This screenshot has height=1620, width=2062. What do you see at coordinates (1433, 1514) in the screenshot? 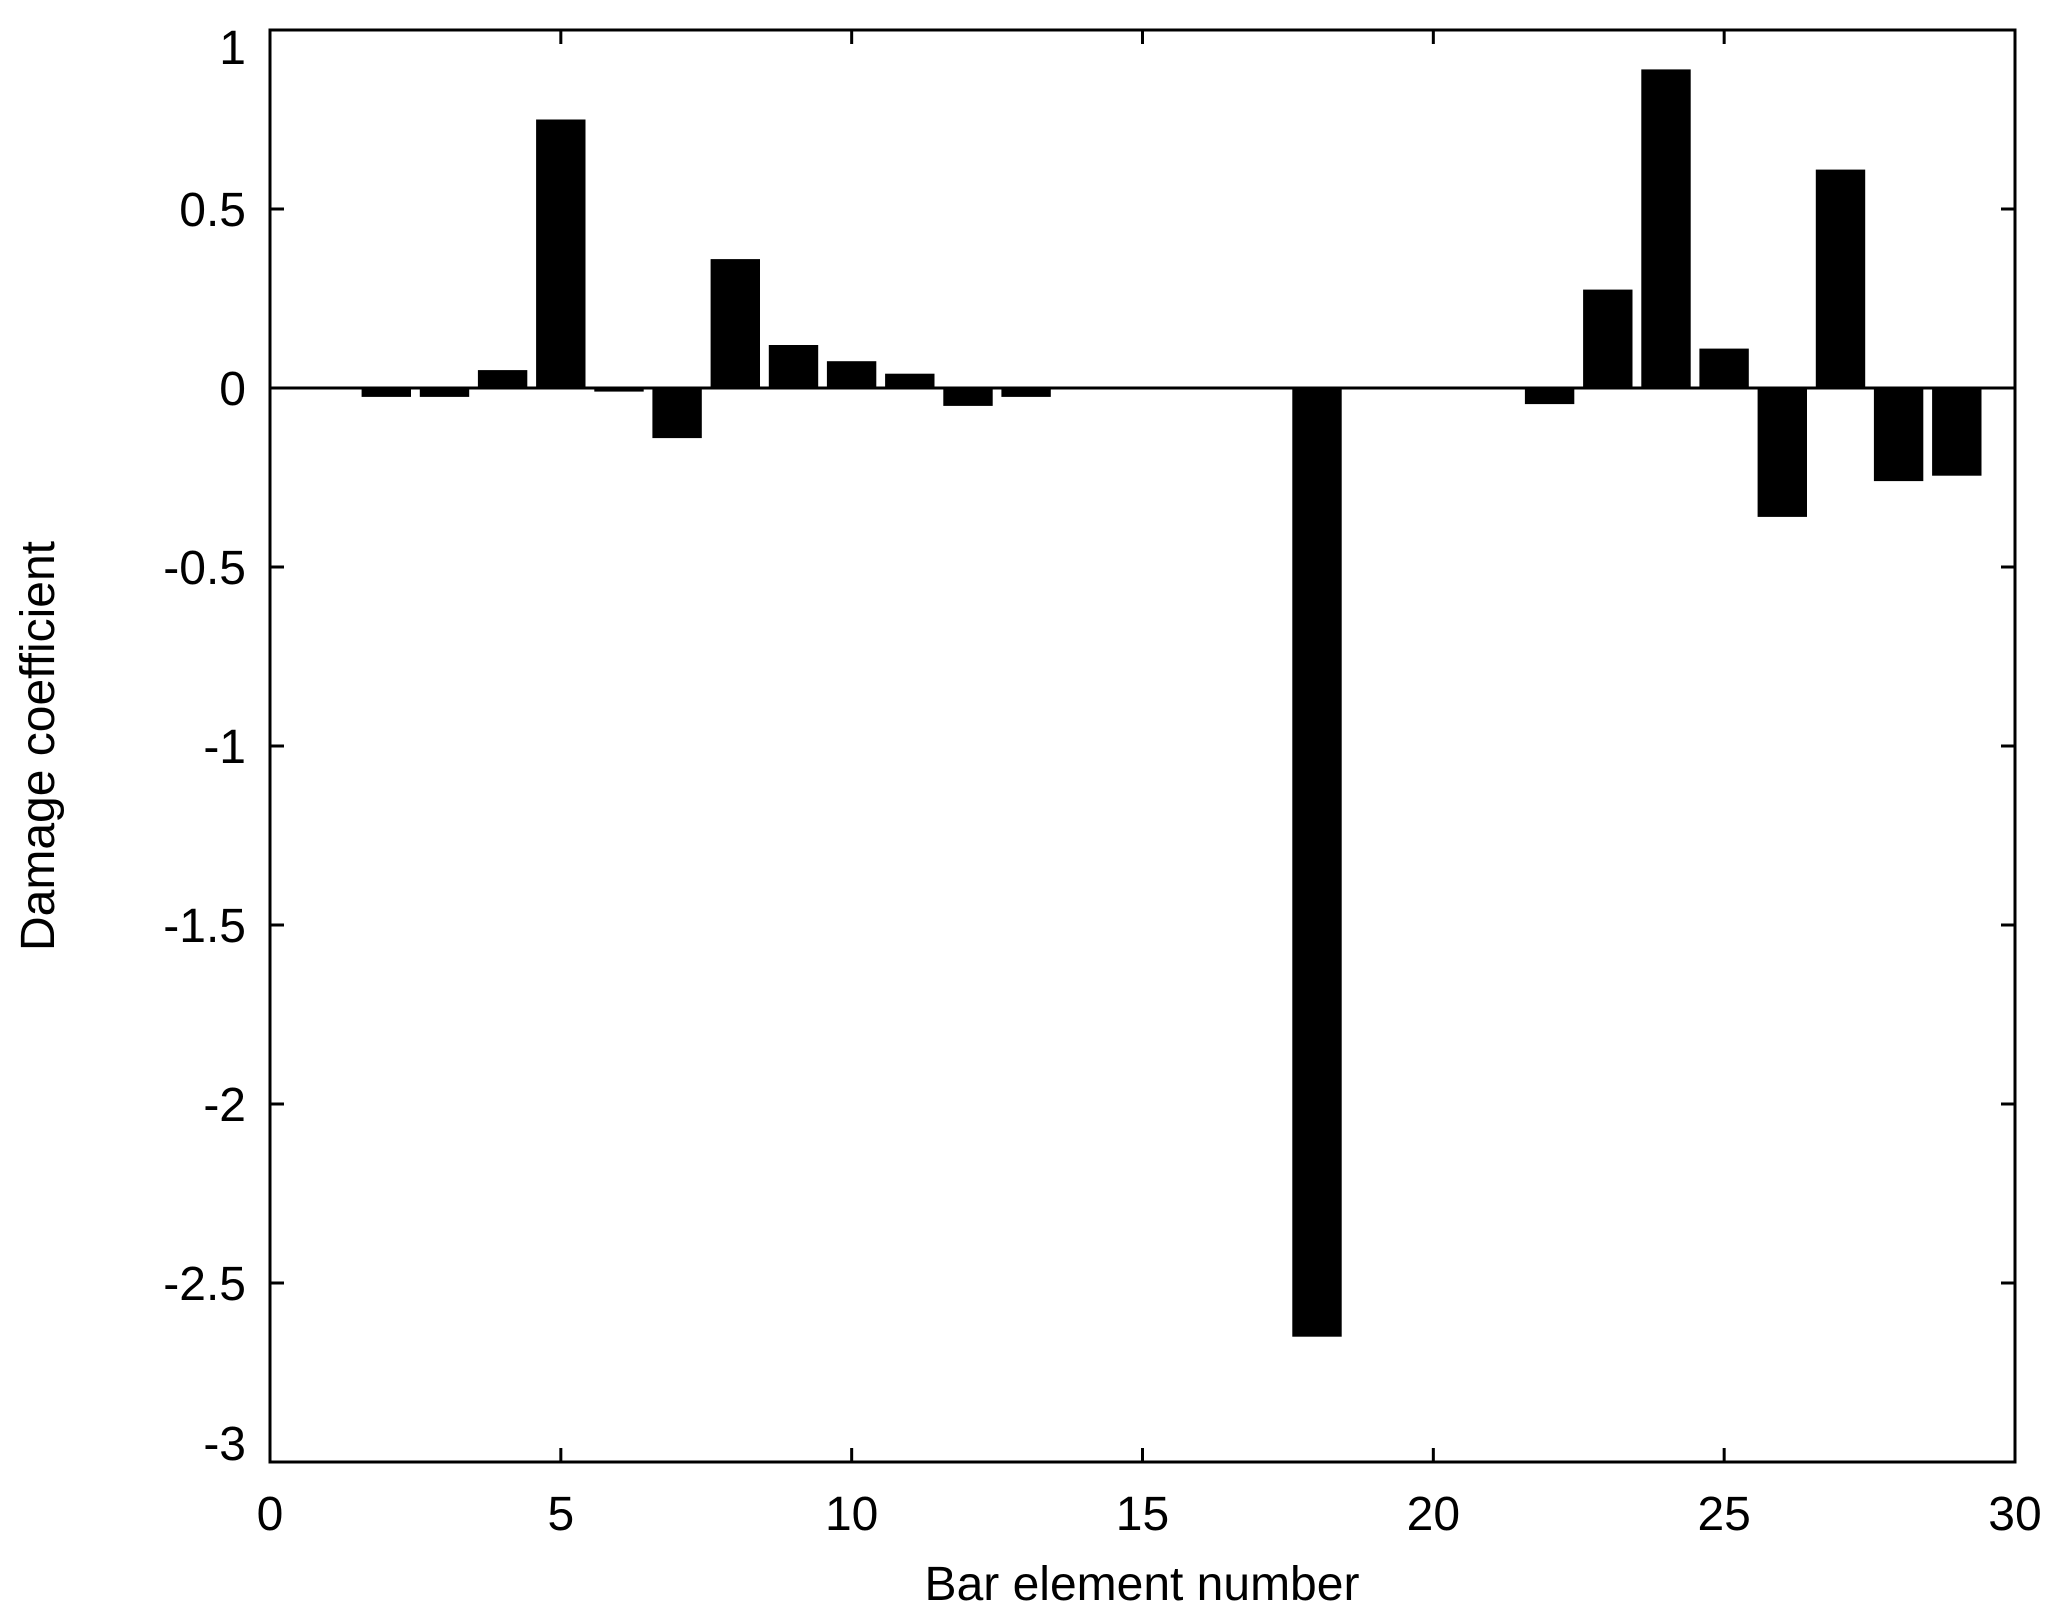
I see `x-tick-label: 20` at bounding box center [1433, 1514].